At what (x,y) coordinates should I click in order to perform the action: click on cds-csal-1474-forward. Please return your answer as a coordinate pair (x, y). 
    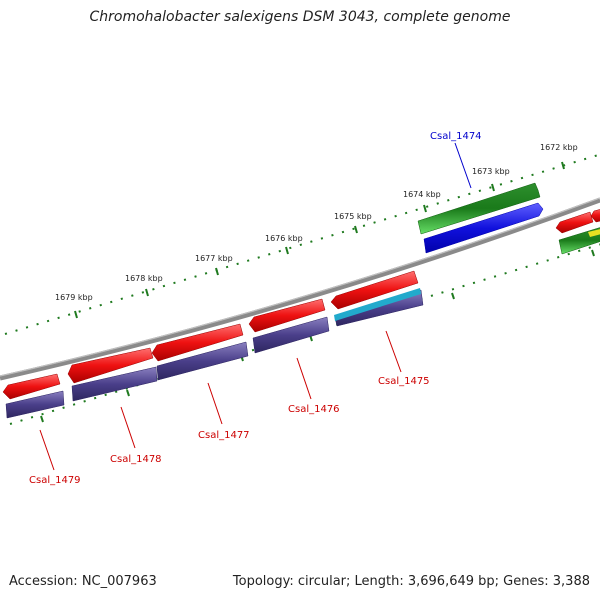
    Looking at the image, I should click on (483, 228).